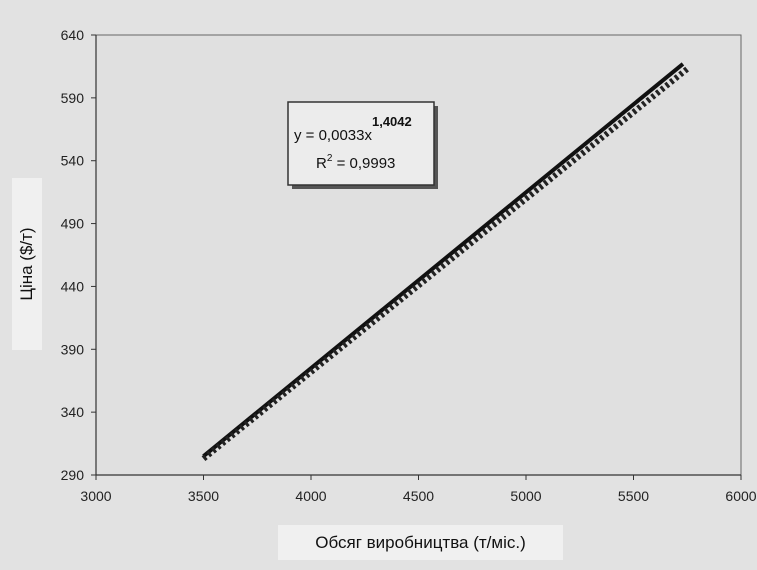  I want to click on y-tick-label: 440, so click(73, 286).